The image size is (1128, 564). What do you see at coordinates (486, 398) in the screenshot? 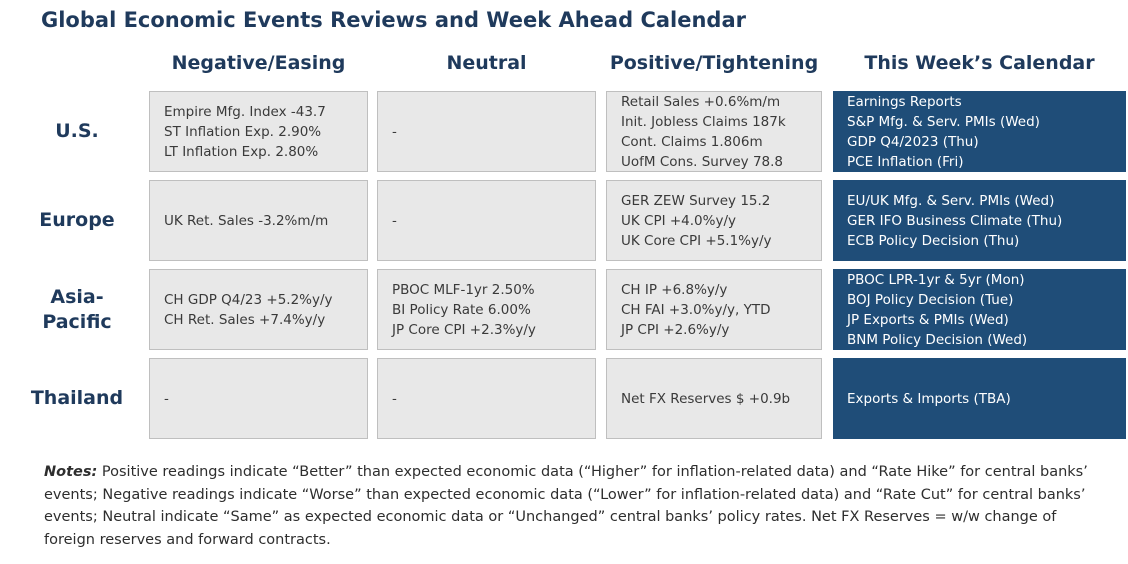
I see `cell-thailand-neutral: -` at bounding box center [486, 398].